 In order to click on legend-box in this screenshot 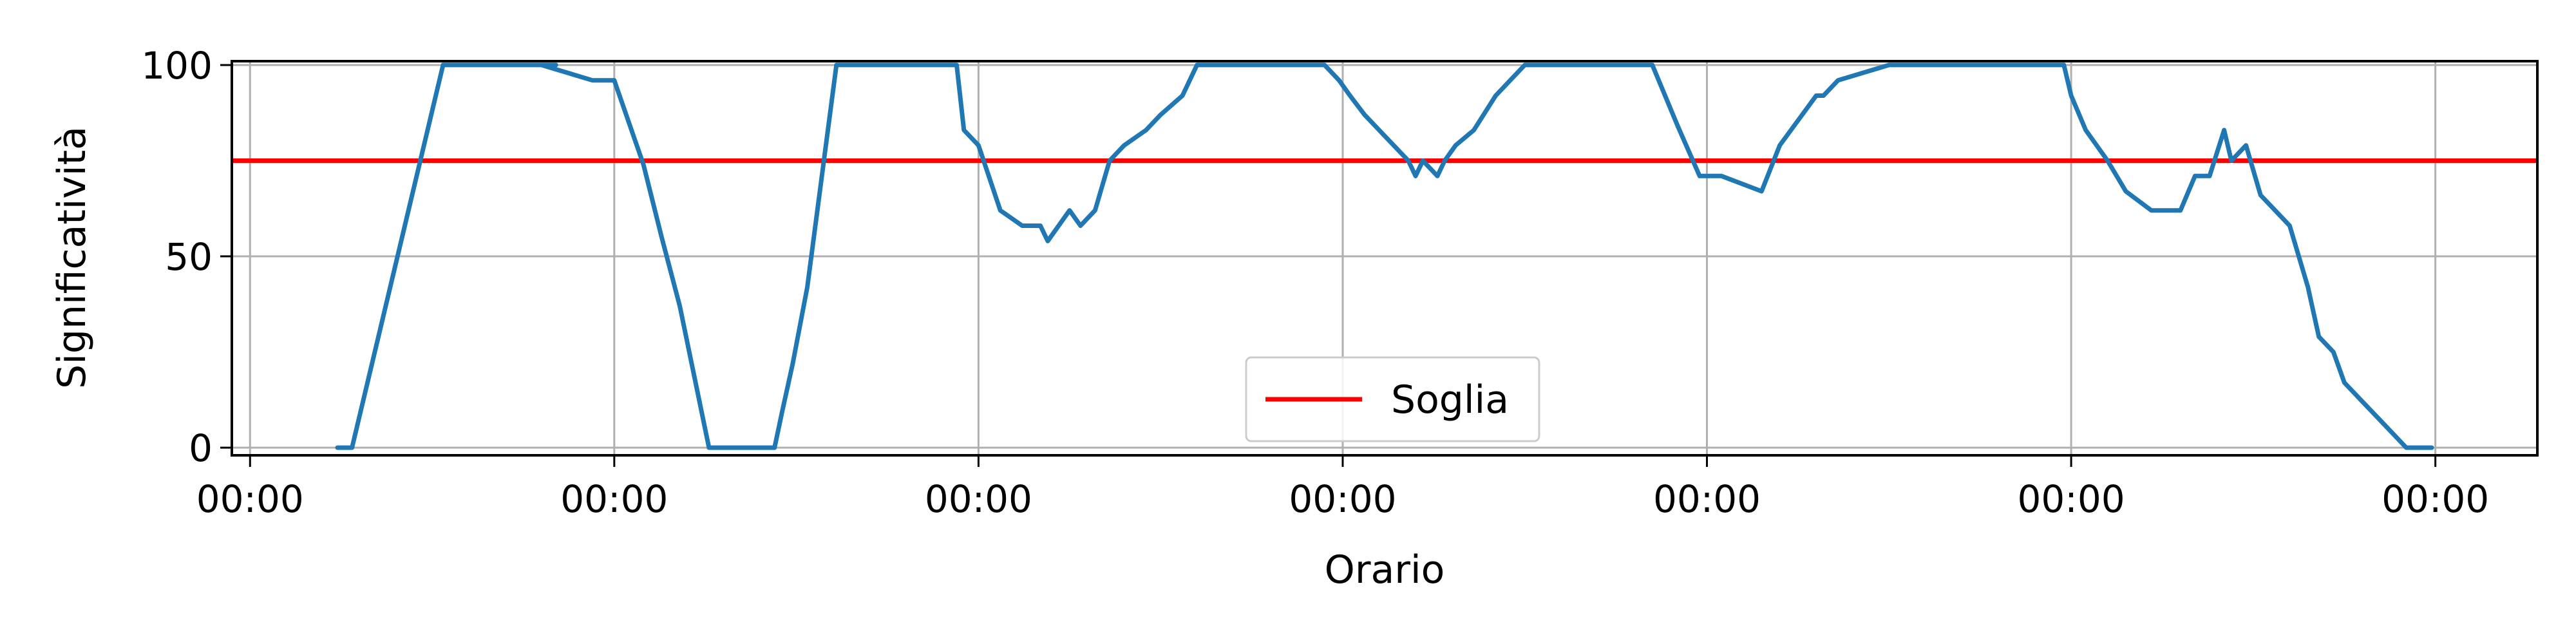, I will do `click(1393, 399)`.